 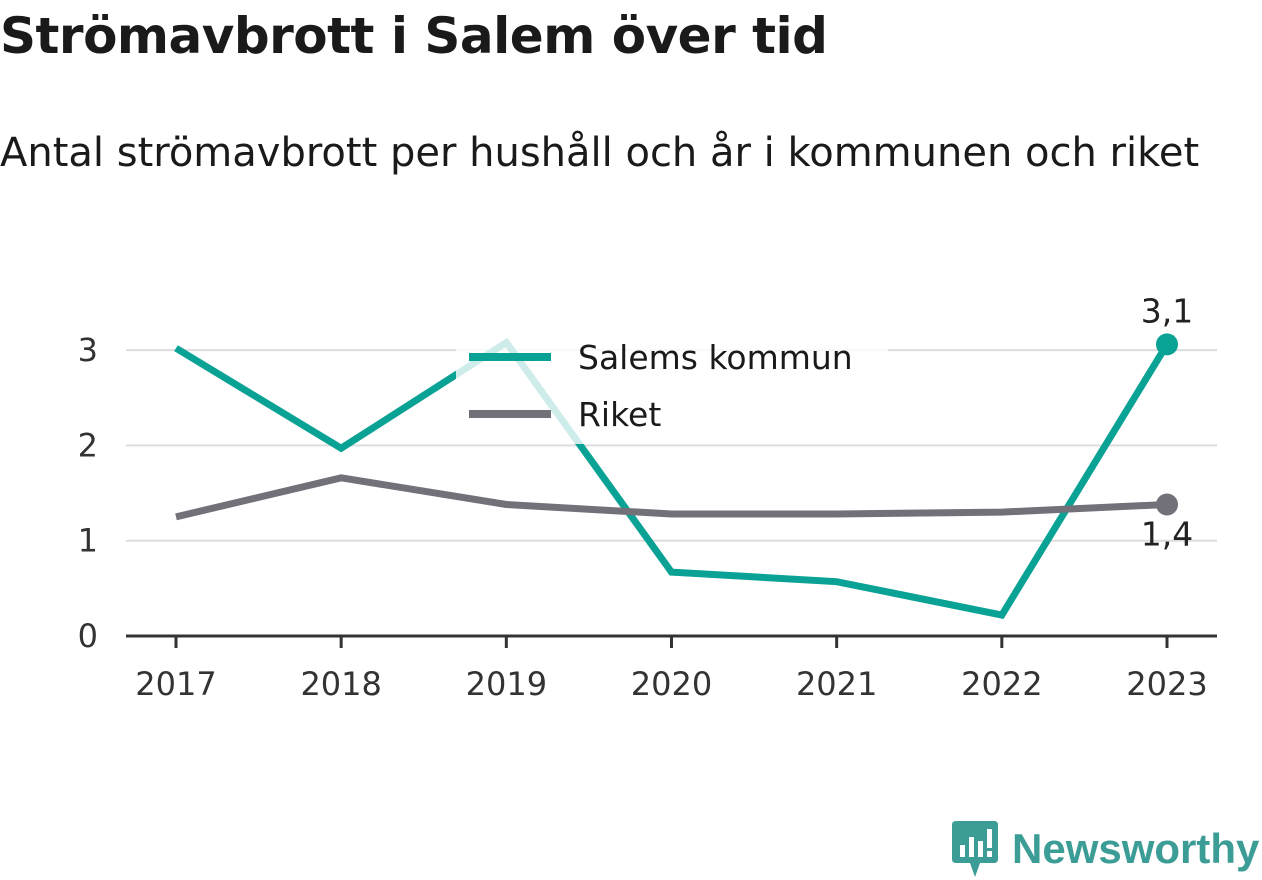 What do you see at coordinates (1166, 684) in the screenshot?
I see `x-tick-label-2023: 2023` at bounding box center [1166, 684].